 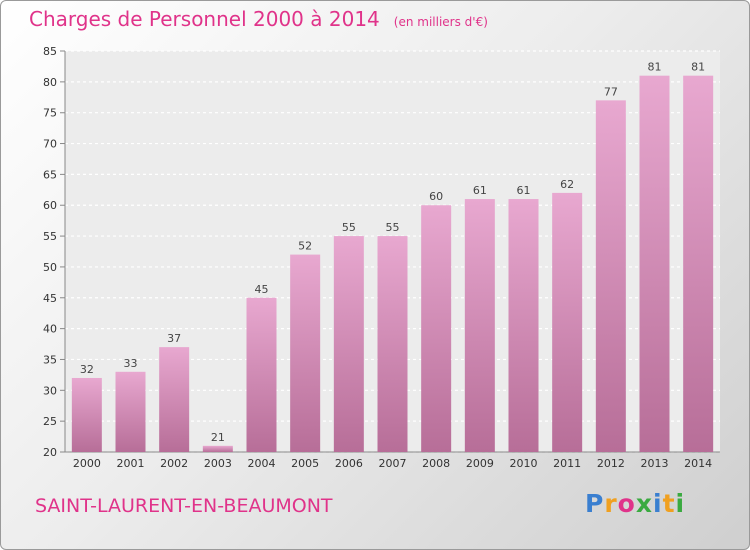 I want to click on x-tick-label: 2009, so click(x=480, y=463).